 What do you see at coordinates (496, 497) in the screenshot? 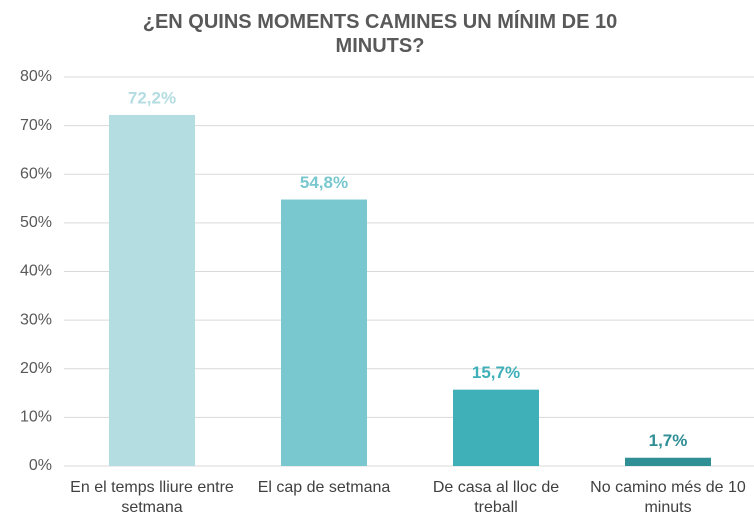
I see `x-tick-label: De casa al lloc de treball` at bounding box center [496, 497].